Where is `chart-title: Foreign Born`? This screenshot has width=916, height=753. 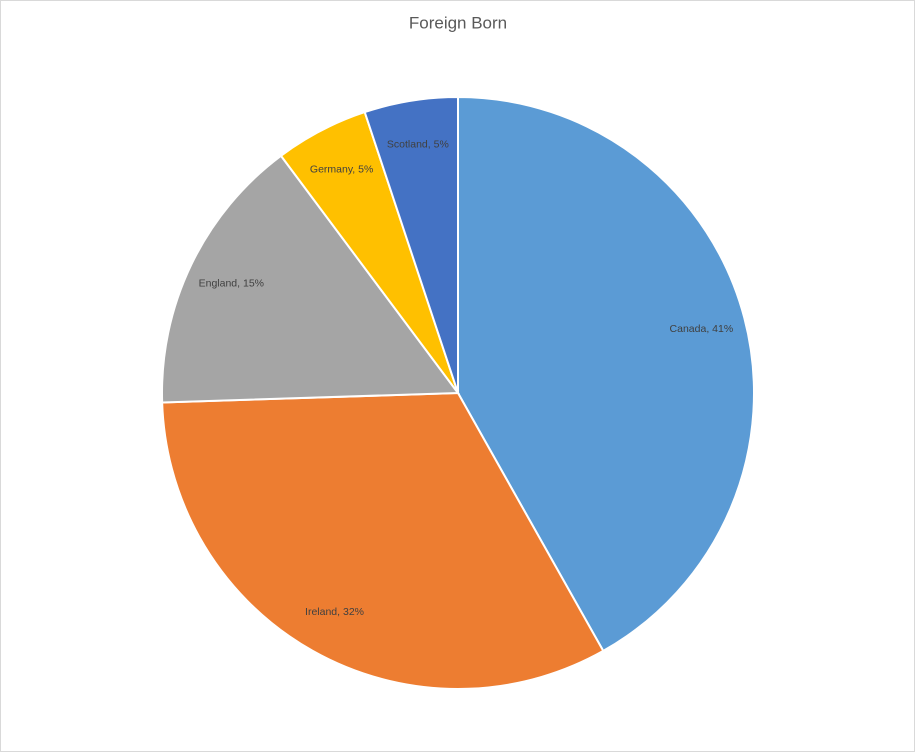
chart-title: Foreign Born is located at coordinates (458, 22).